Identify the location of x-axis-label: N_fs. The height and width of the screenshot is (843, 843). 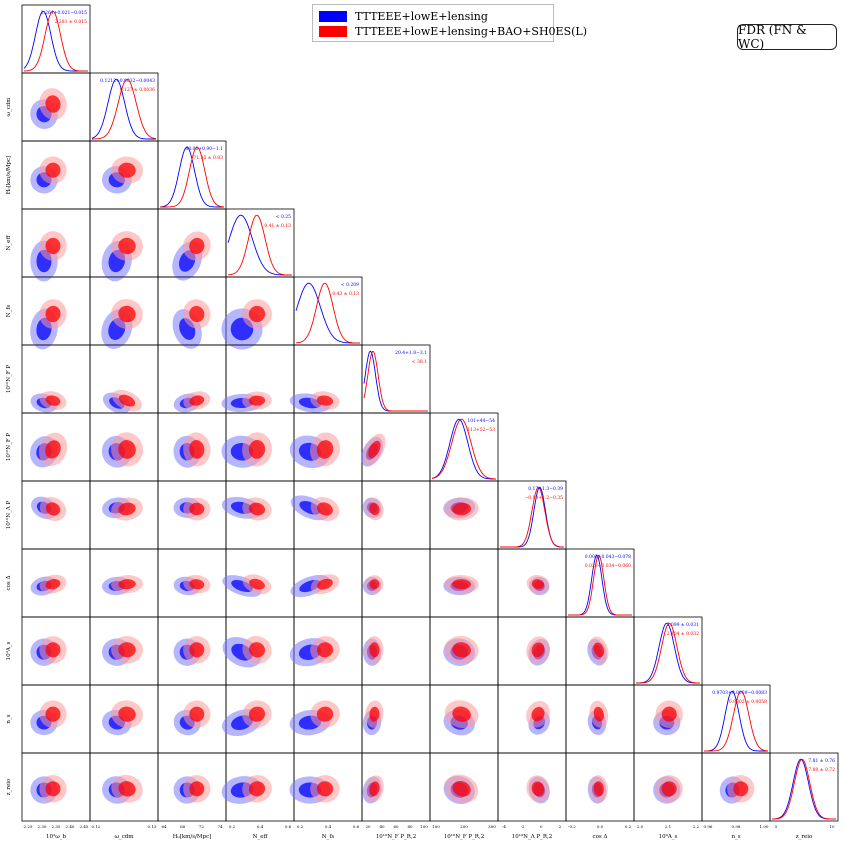
(328, 837).